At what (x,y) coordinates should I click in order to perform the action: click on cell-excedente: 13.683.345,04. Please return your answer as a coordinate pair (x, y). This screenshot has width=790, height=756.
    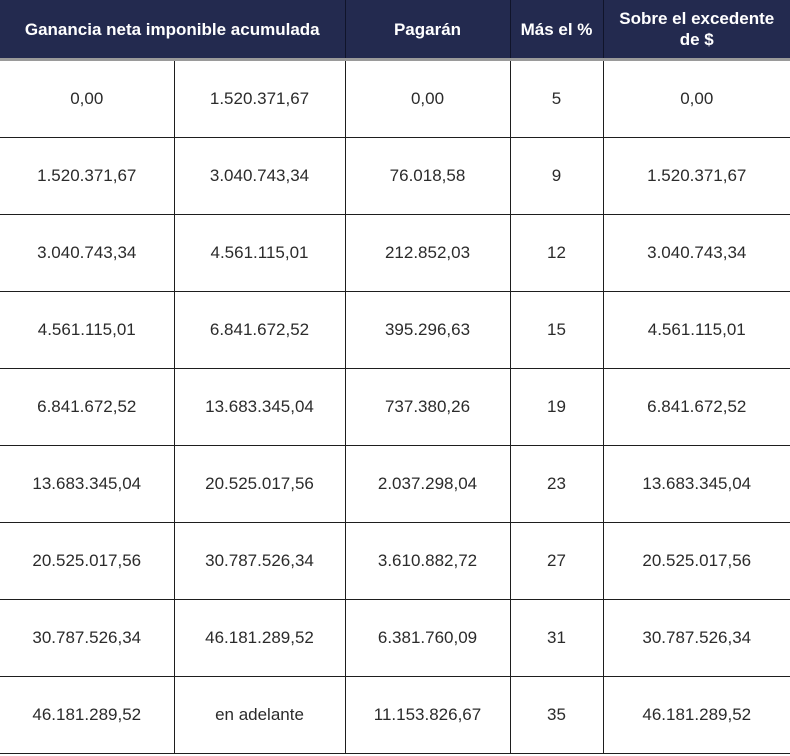
    Looking at the image, I should click on (696, 484).